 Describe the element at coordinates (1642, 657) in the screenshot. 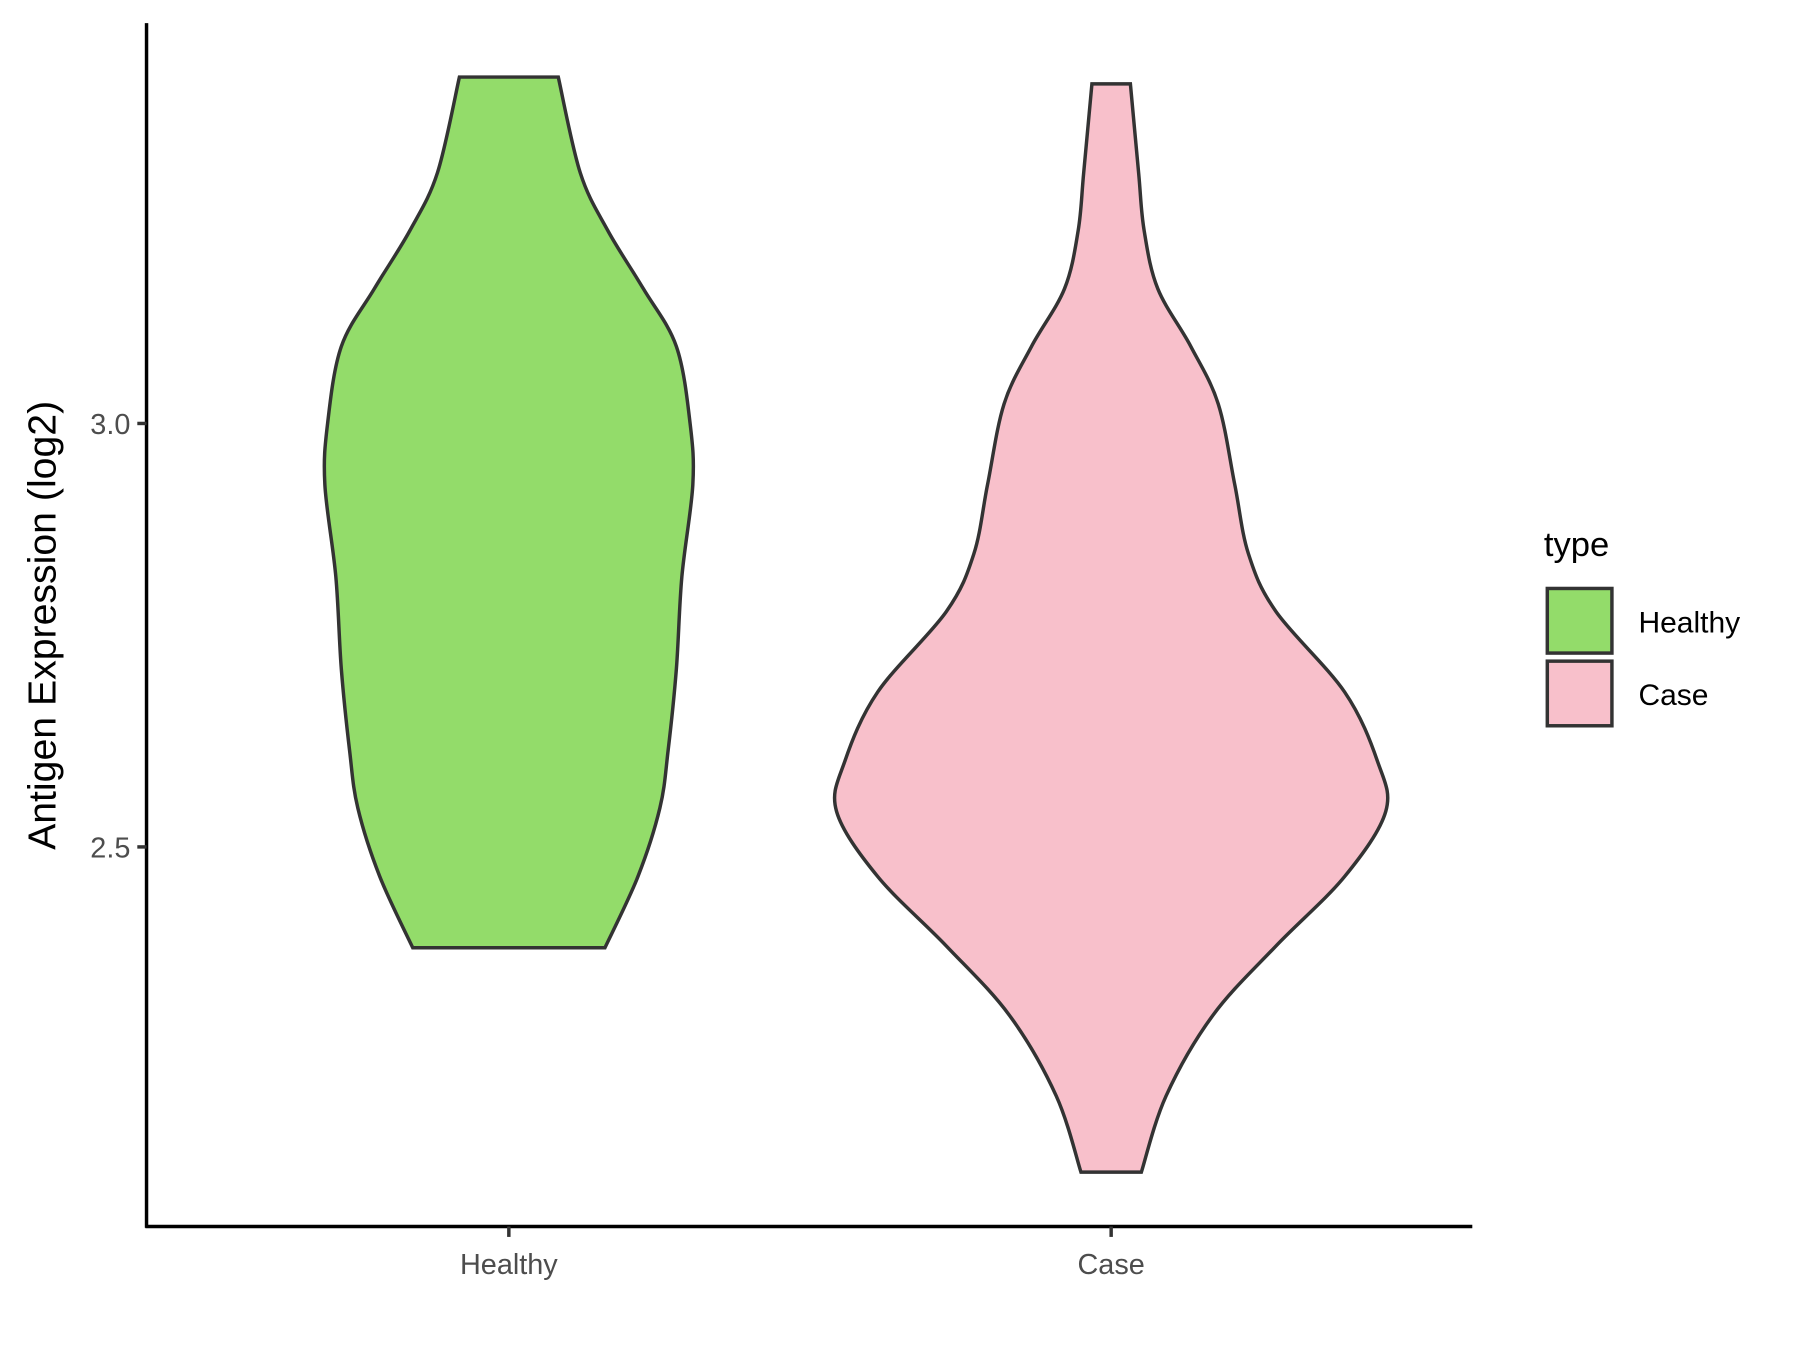

I see `legend: Healthy Case` at that location.